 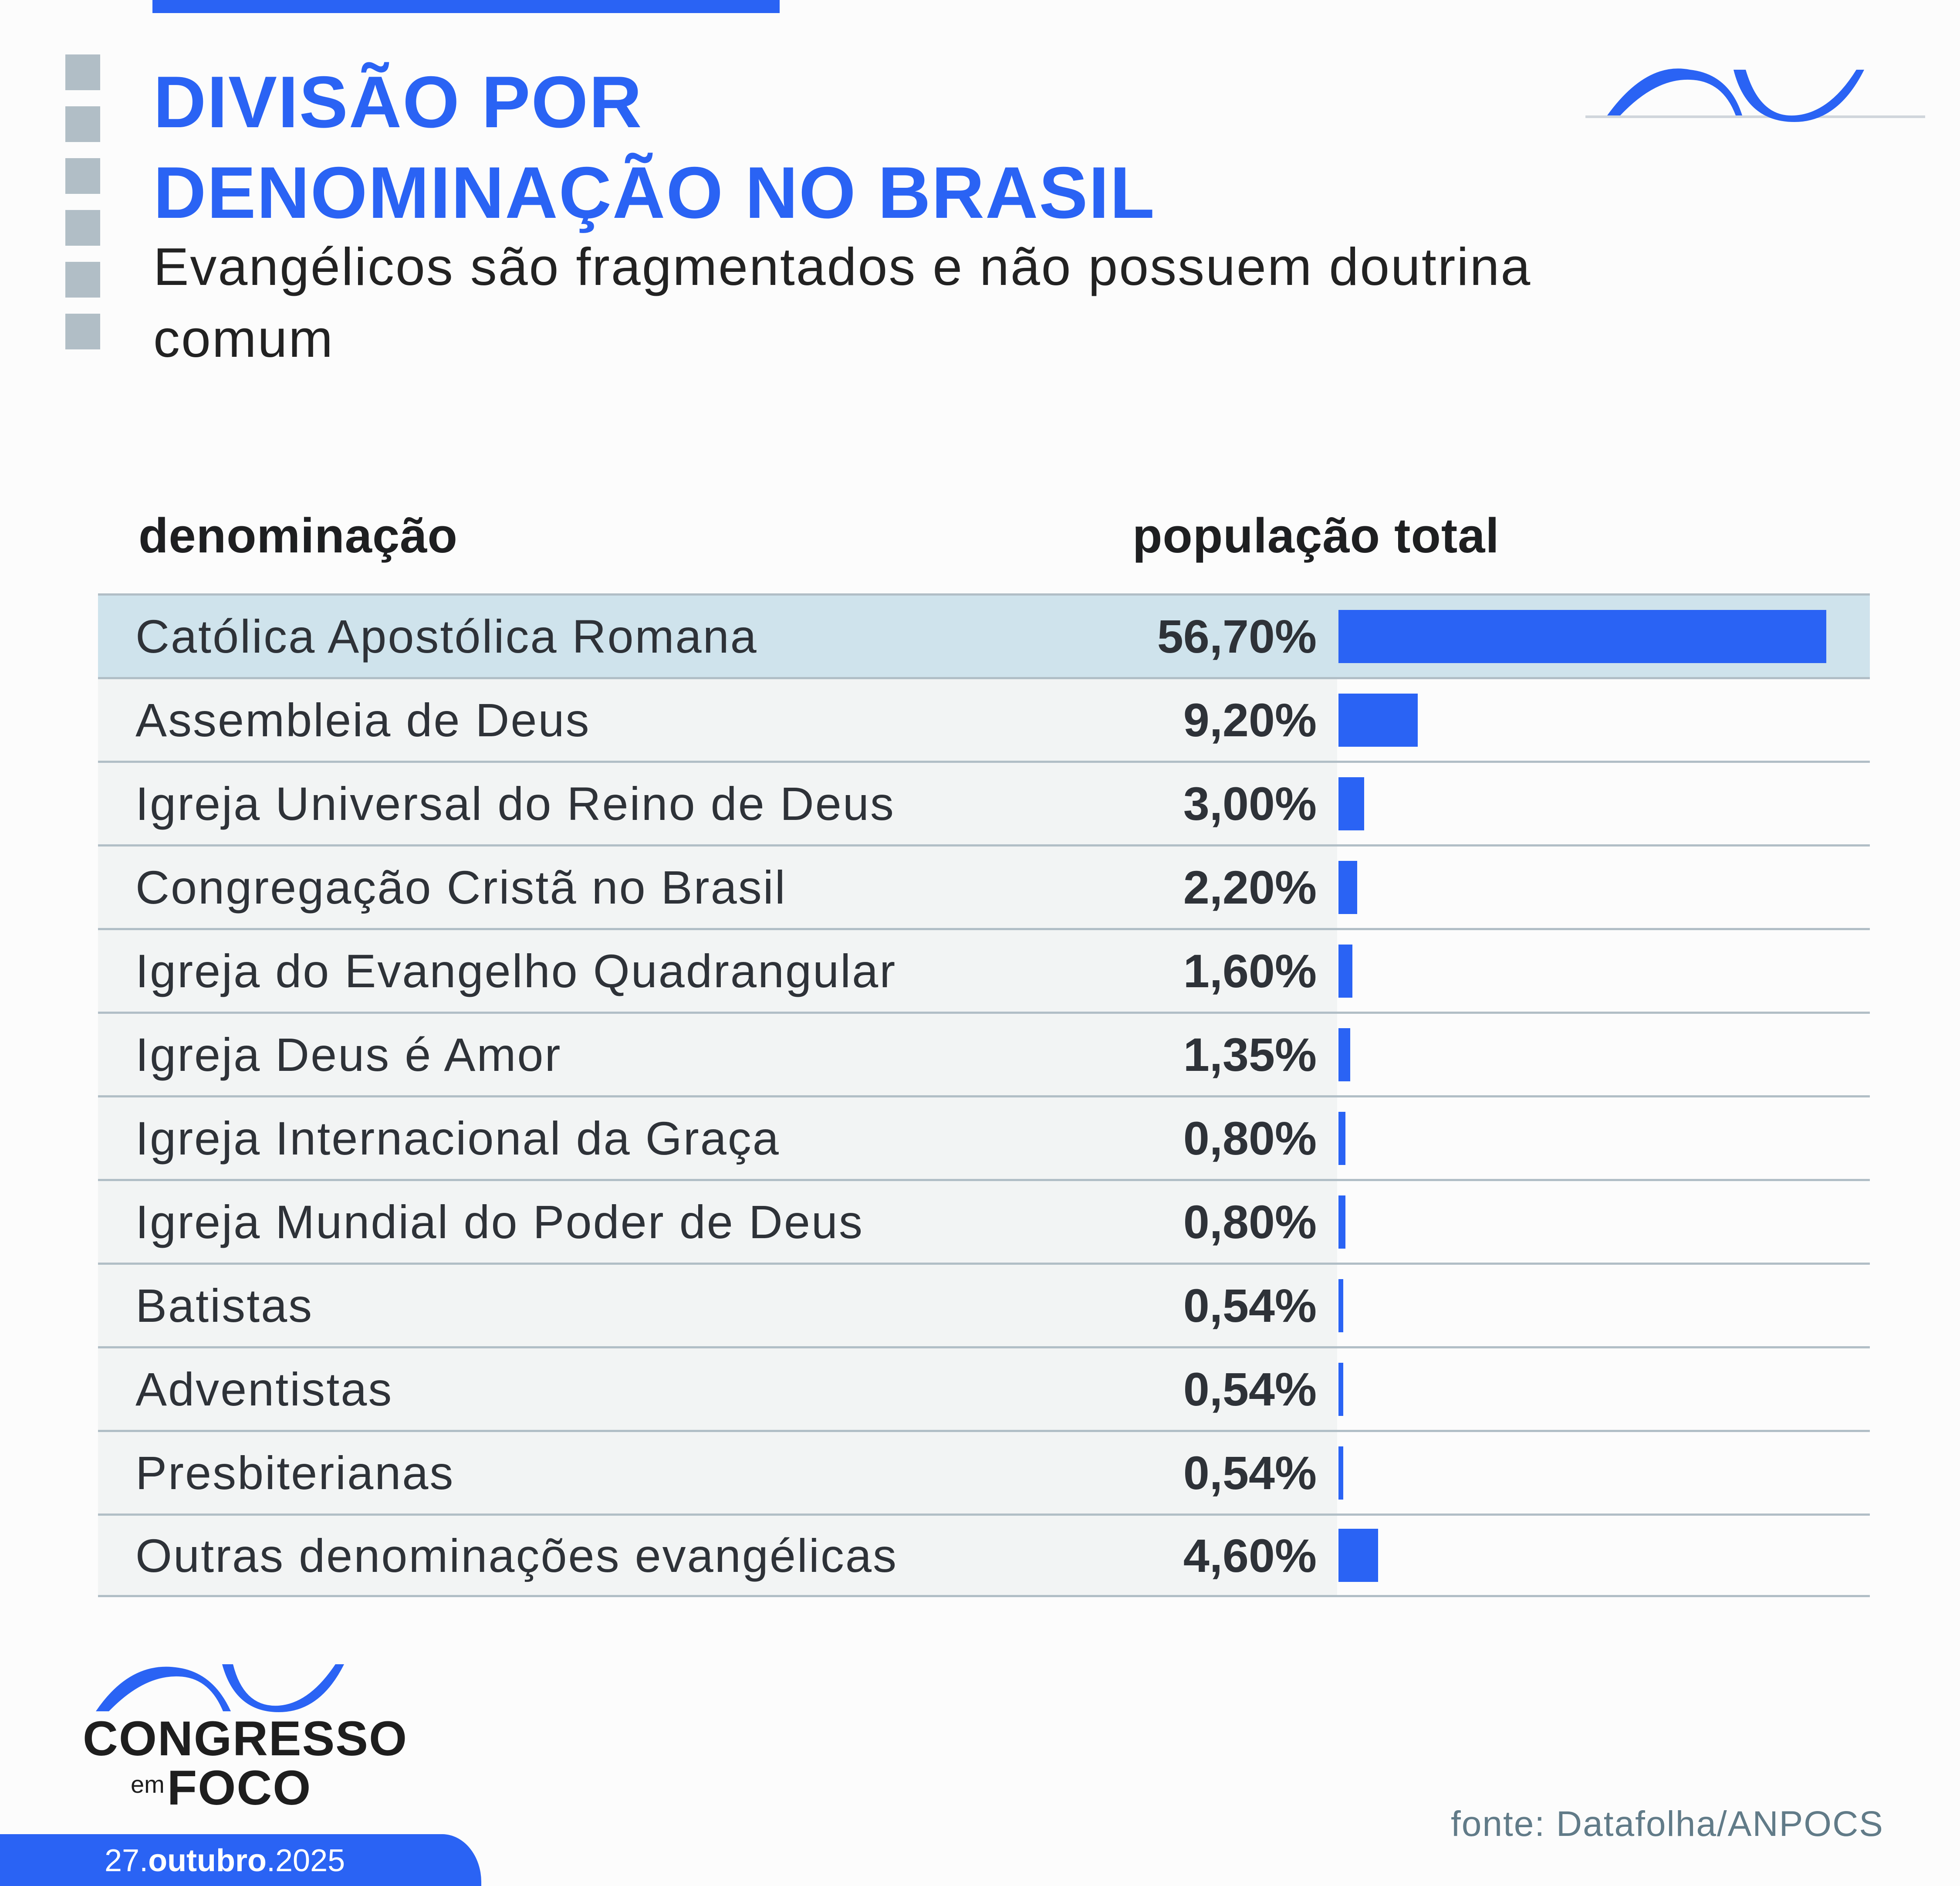 I want to click on population-value: 4,60%, so click(x=1250, y=1555).